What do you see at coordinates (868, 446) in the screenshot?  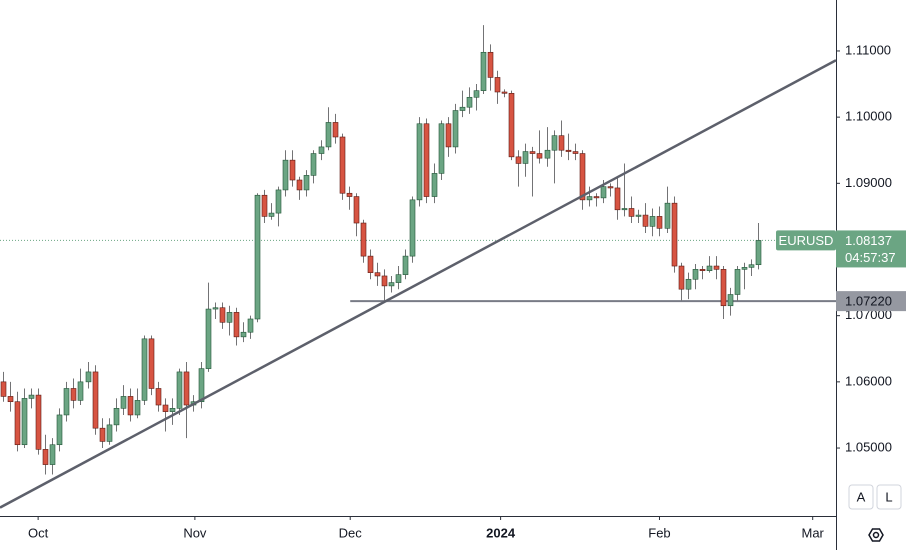 I see `y-tick-label: 1.05000` at bounding box center [868, 446].